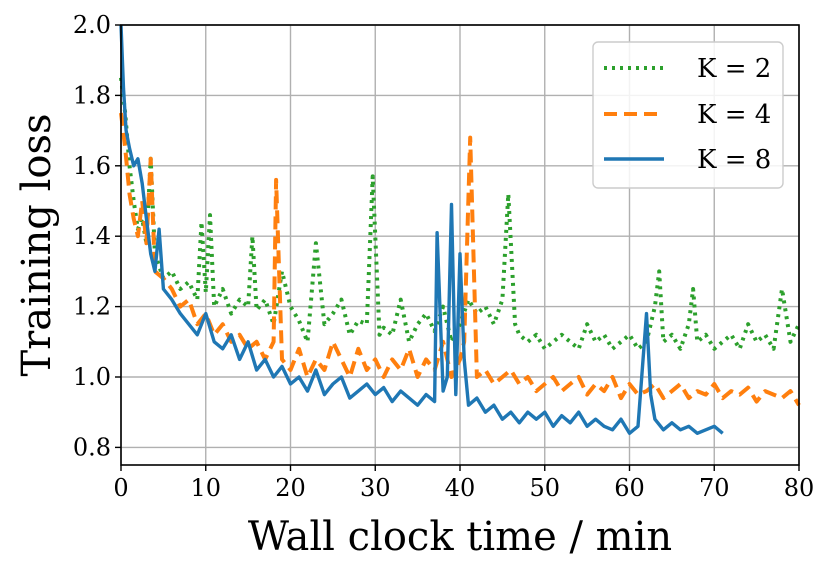 Image resolution: width=830 pixels, height=575 pixels. Describe the element at coordinates (799, 488) in the screenshot. I see `x-tick-label: 80` at that location.